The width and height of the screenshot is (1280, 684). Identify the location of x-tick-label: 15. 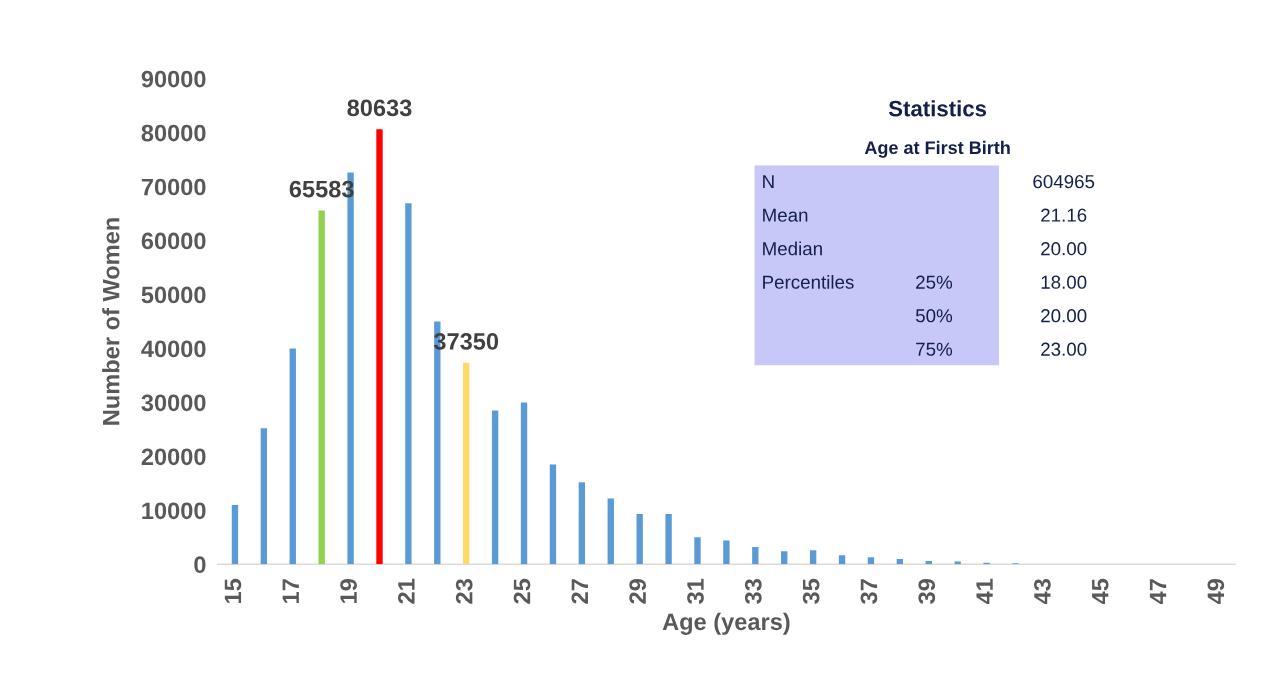
(233, 590).